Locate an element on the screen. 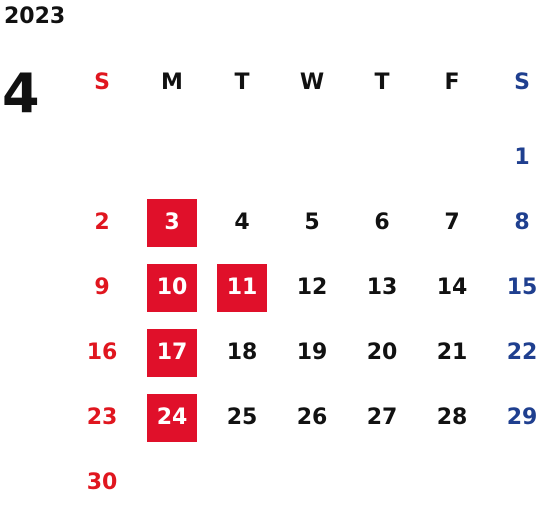 This screenshot has width=548, height=515. day-number: 27 is located at coordinates (382, 417).